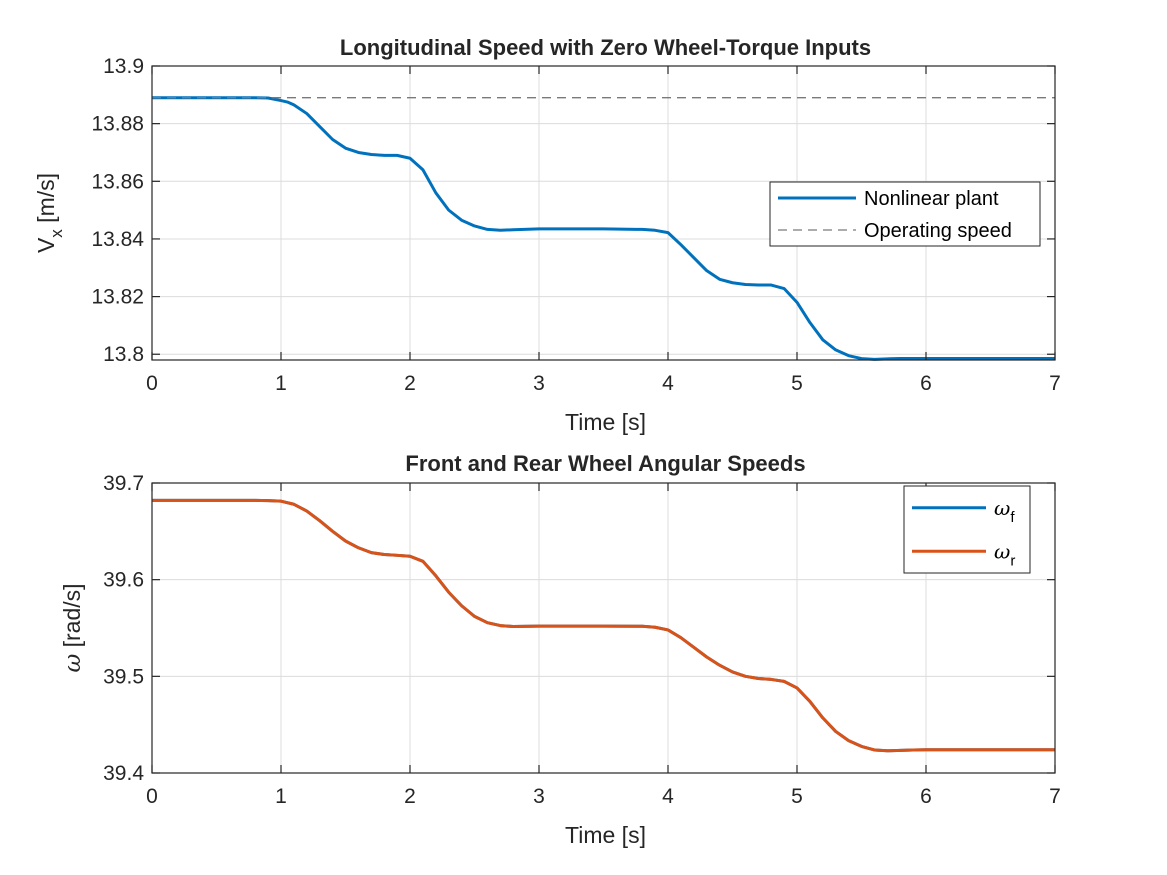 This screenshot has width=1167, height=875. I want to click on y-axis-label: Vx [m/s], so click(49, 213).